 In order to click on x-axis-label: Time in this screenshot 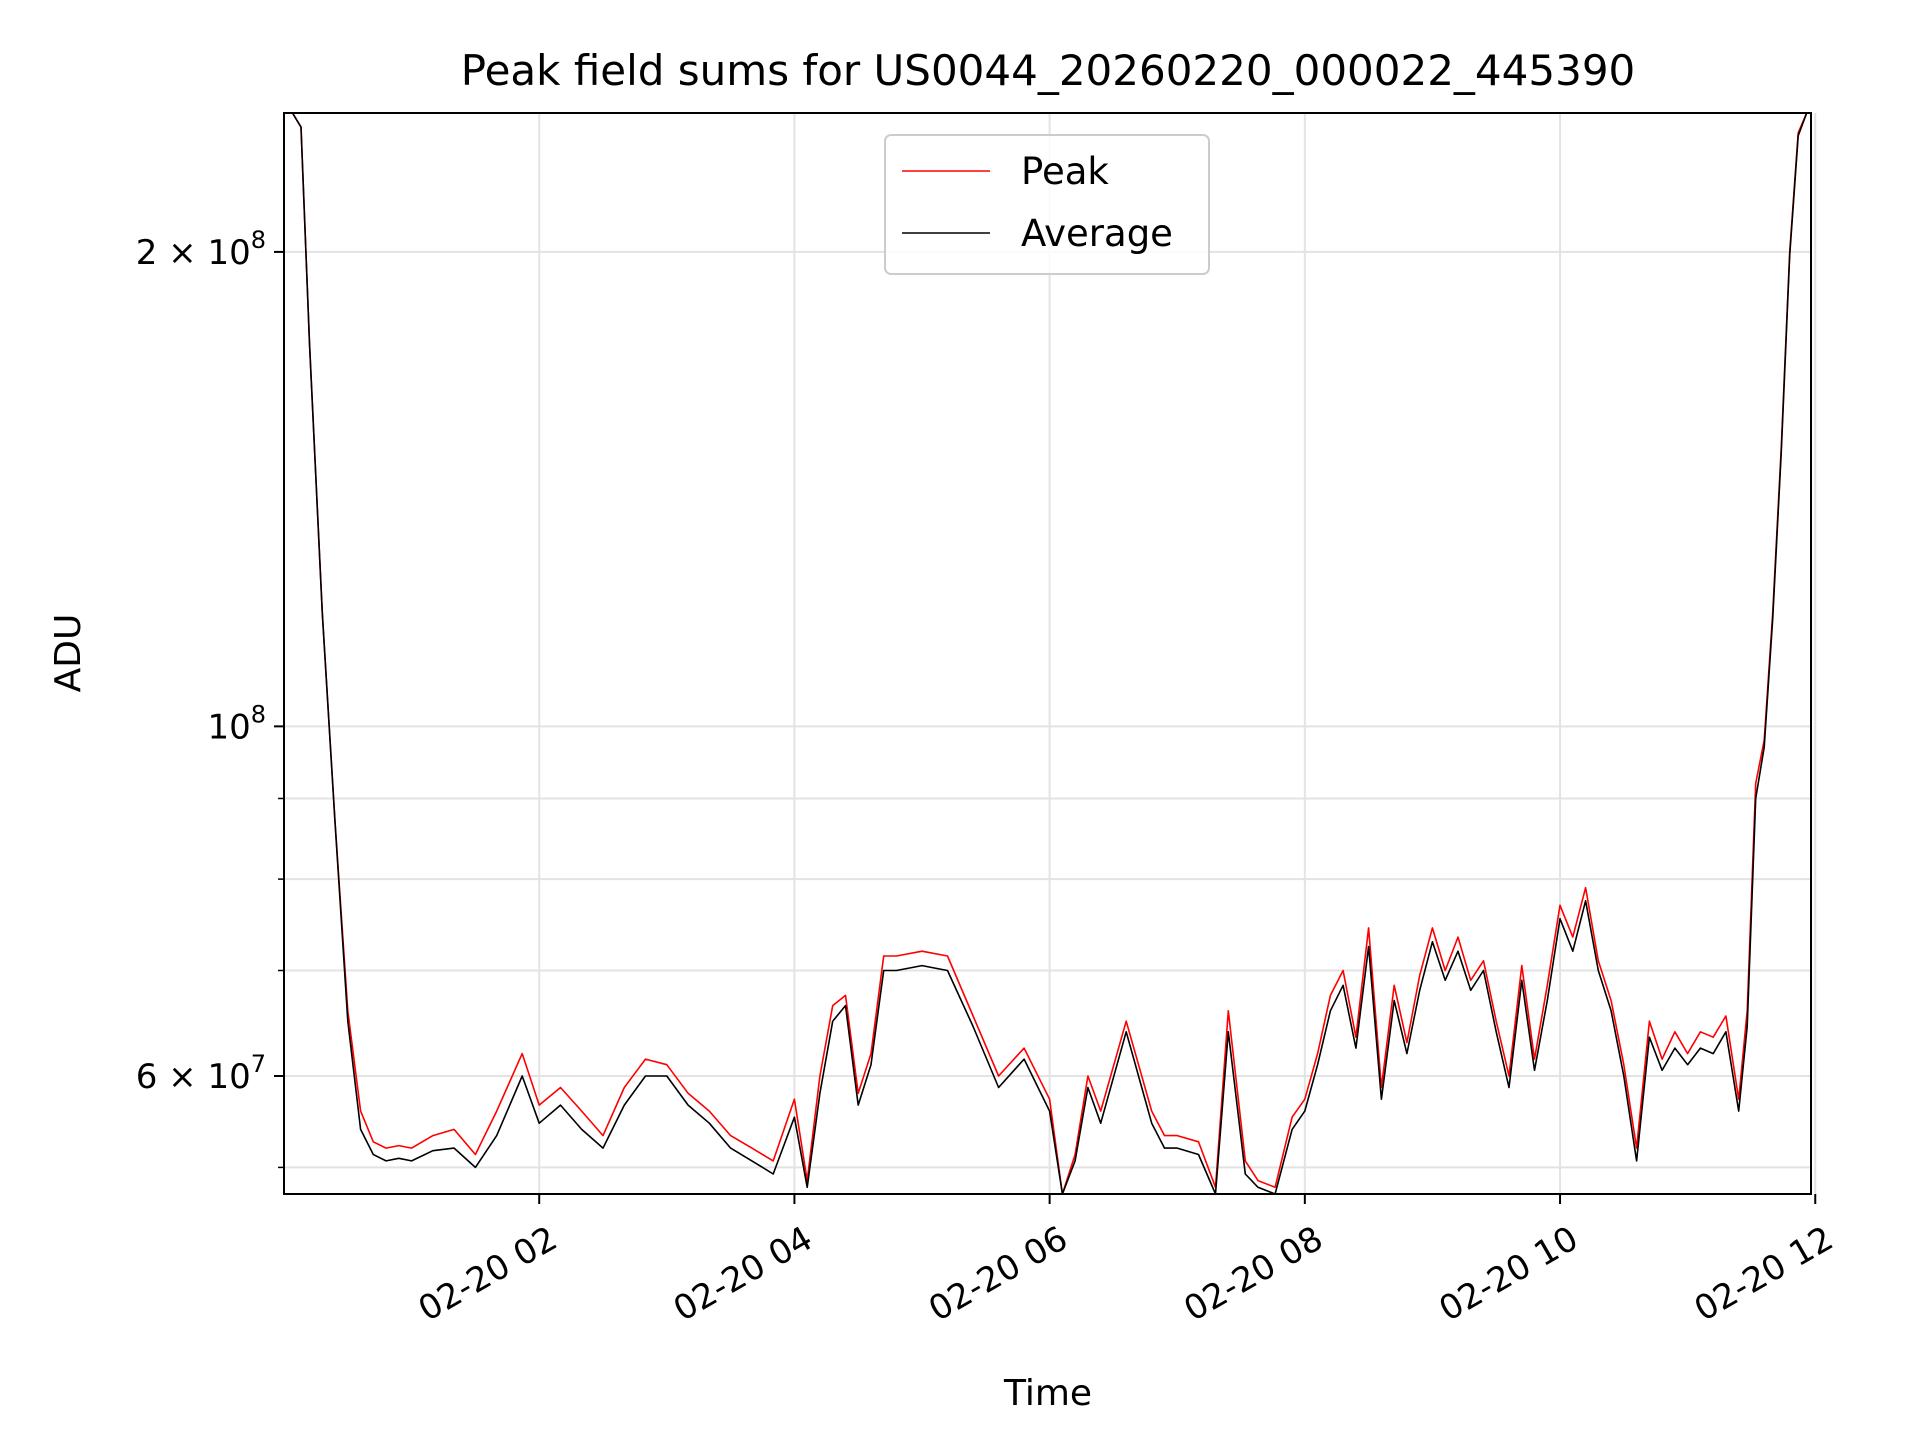, I will do `click(1047, 1393)`.